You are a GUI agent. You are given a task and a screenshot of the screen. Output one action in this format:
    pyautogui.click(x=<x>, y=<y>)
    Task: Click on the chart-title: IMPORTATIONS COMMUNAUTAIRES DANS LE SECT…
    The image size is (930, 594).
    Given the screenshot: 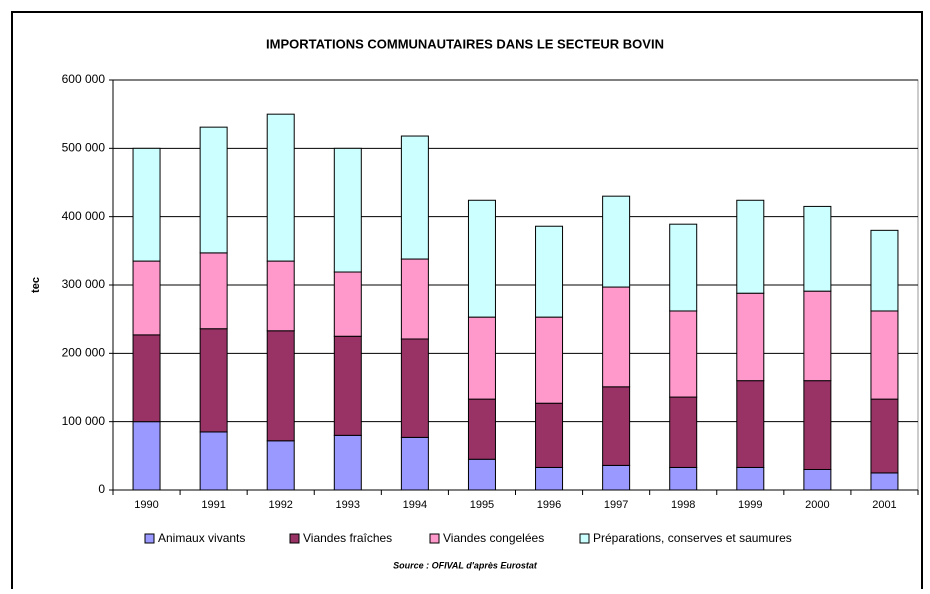 What is the action you would take?
    pyautogui.click(x=465, y=43)
    